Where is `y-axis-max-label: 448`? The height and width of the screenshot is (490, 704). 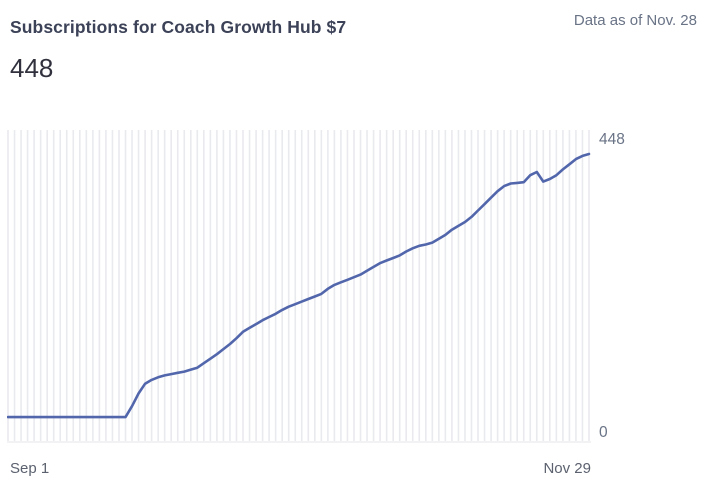 y-axis-max-label: 448 is located at coordinates (612, 139).